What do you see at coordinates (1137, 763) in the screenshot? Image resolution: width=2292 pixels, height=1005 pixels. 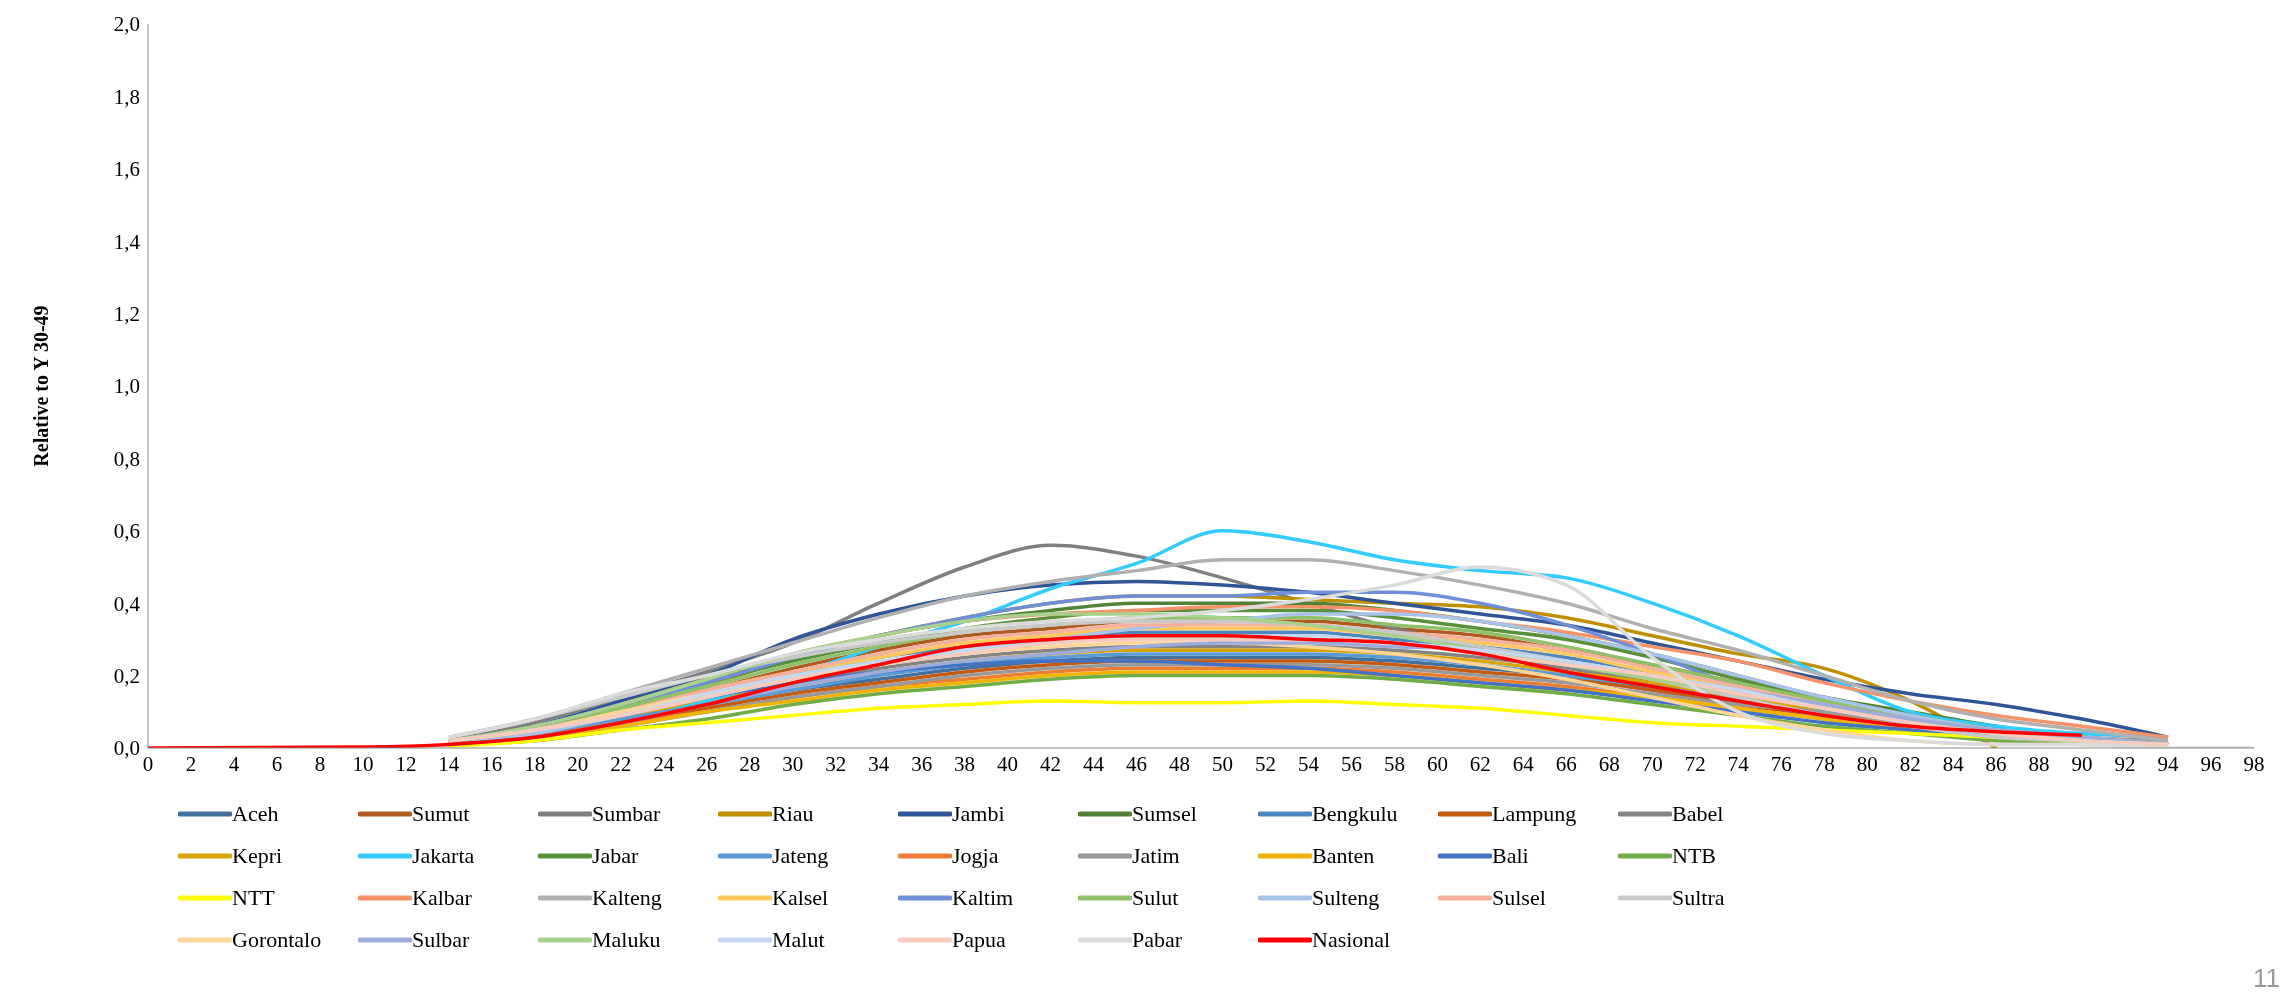 I see `x-tick-label: 46` at bounding box center [1137, 763].